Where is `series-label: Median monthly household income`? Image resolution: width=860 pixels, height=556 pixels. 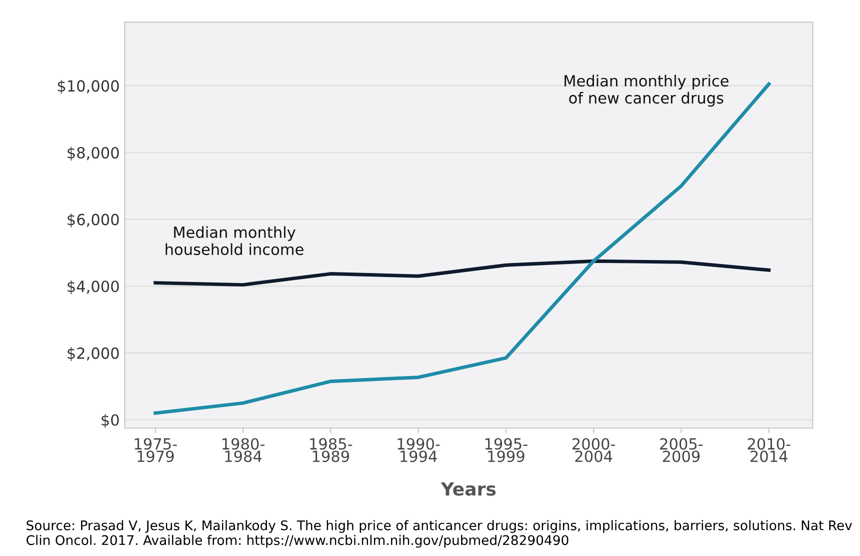
series-label: Median monthly household income is located at coordinates (235, 241).